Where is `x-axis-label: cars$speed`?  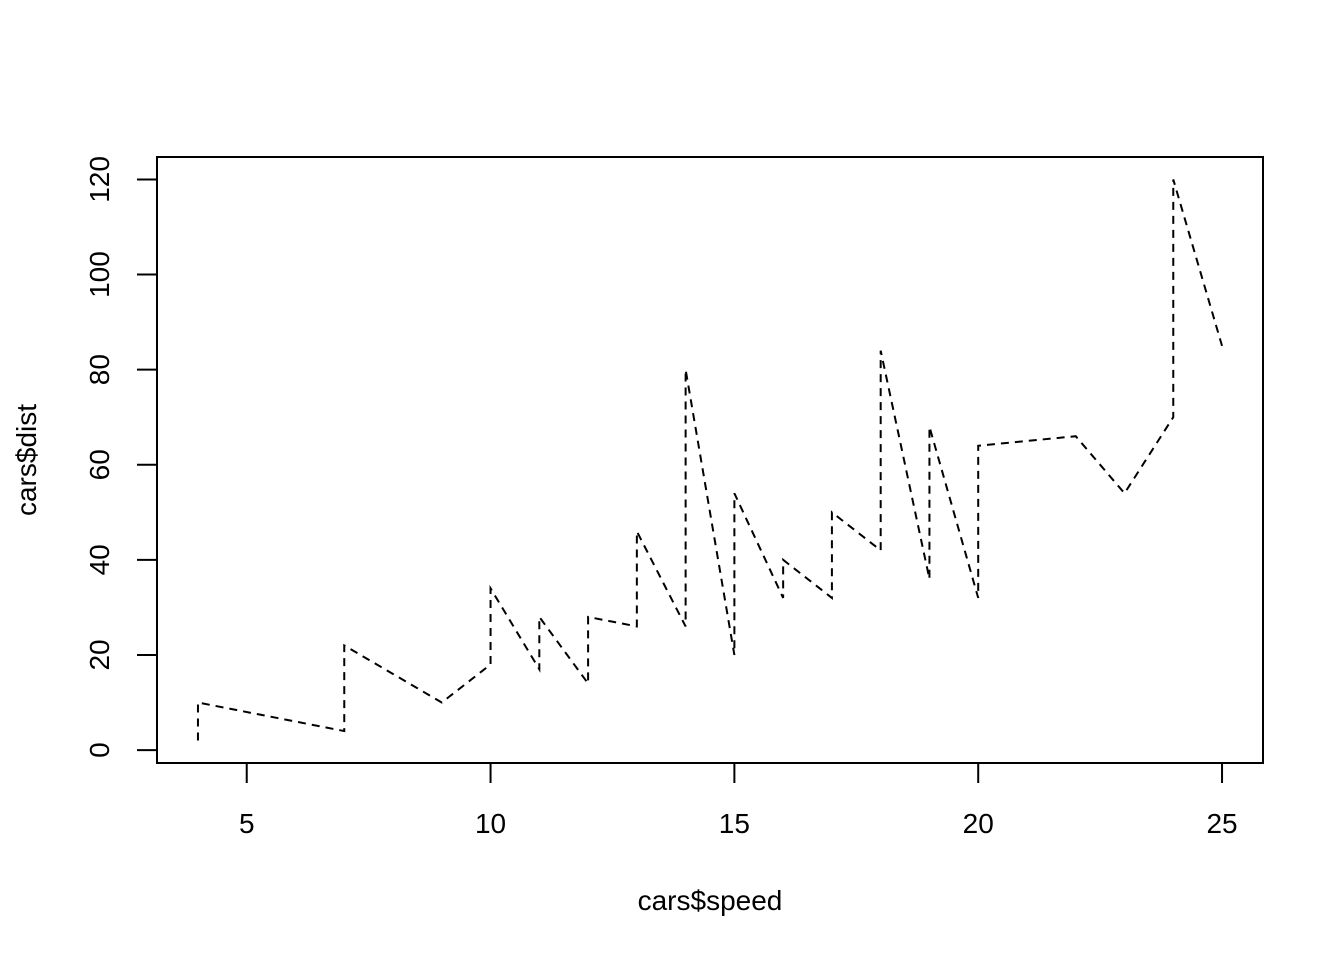
x-axis-label: cars$speed is located at coordinates (710, 900).